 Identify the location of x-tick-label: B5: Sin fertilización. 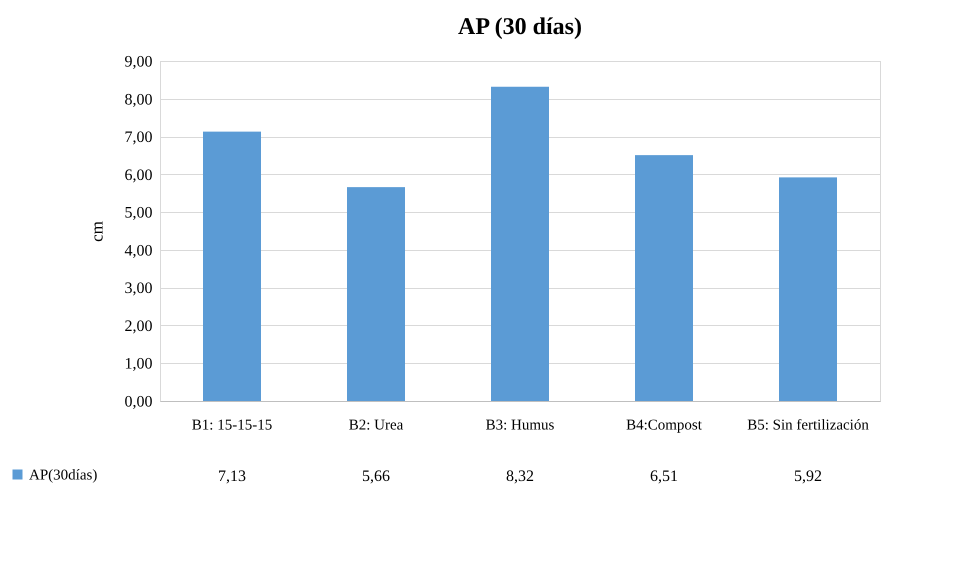
(808, 426).